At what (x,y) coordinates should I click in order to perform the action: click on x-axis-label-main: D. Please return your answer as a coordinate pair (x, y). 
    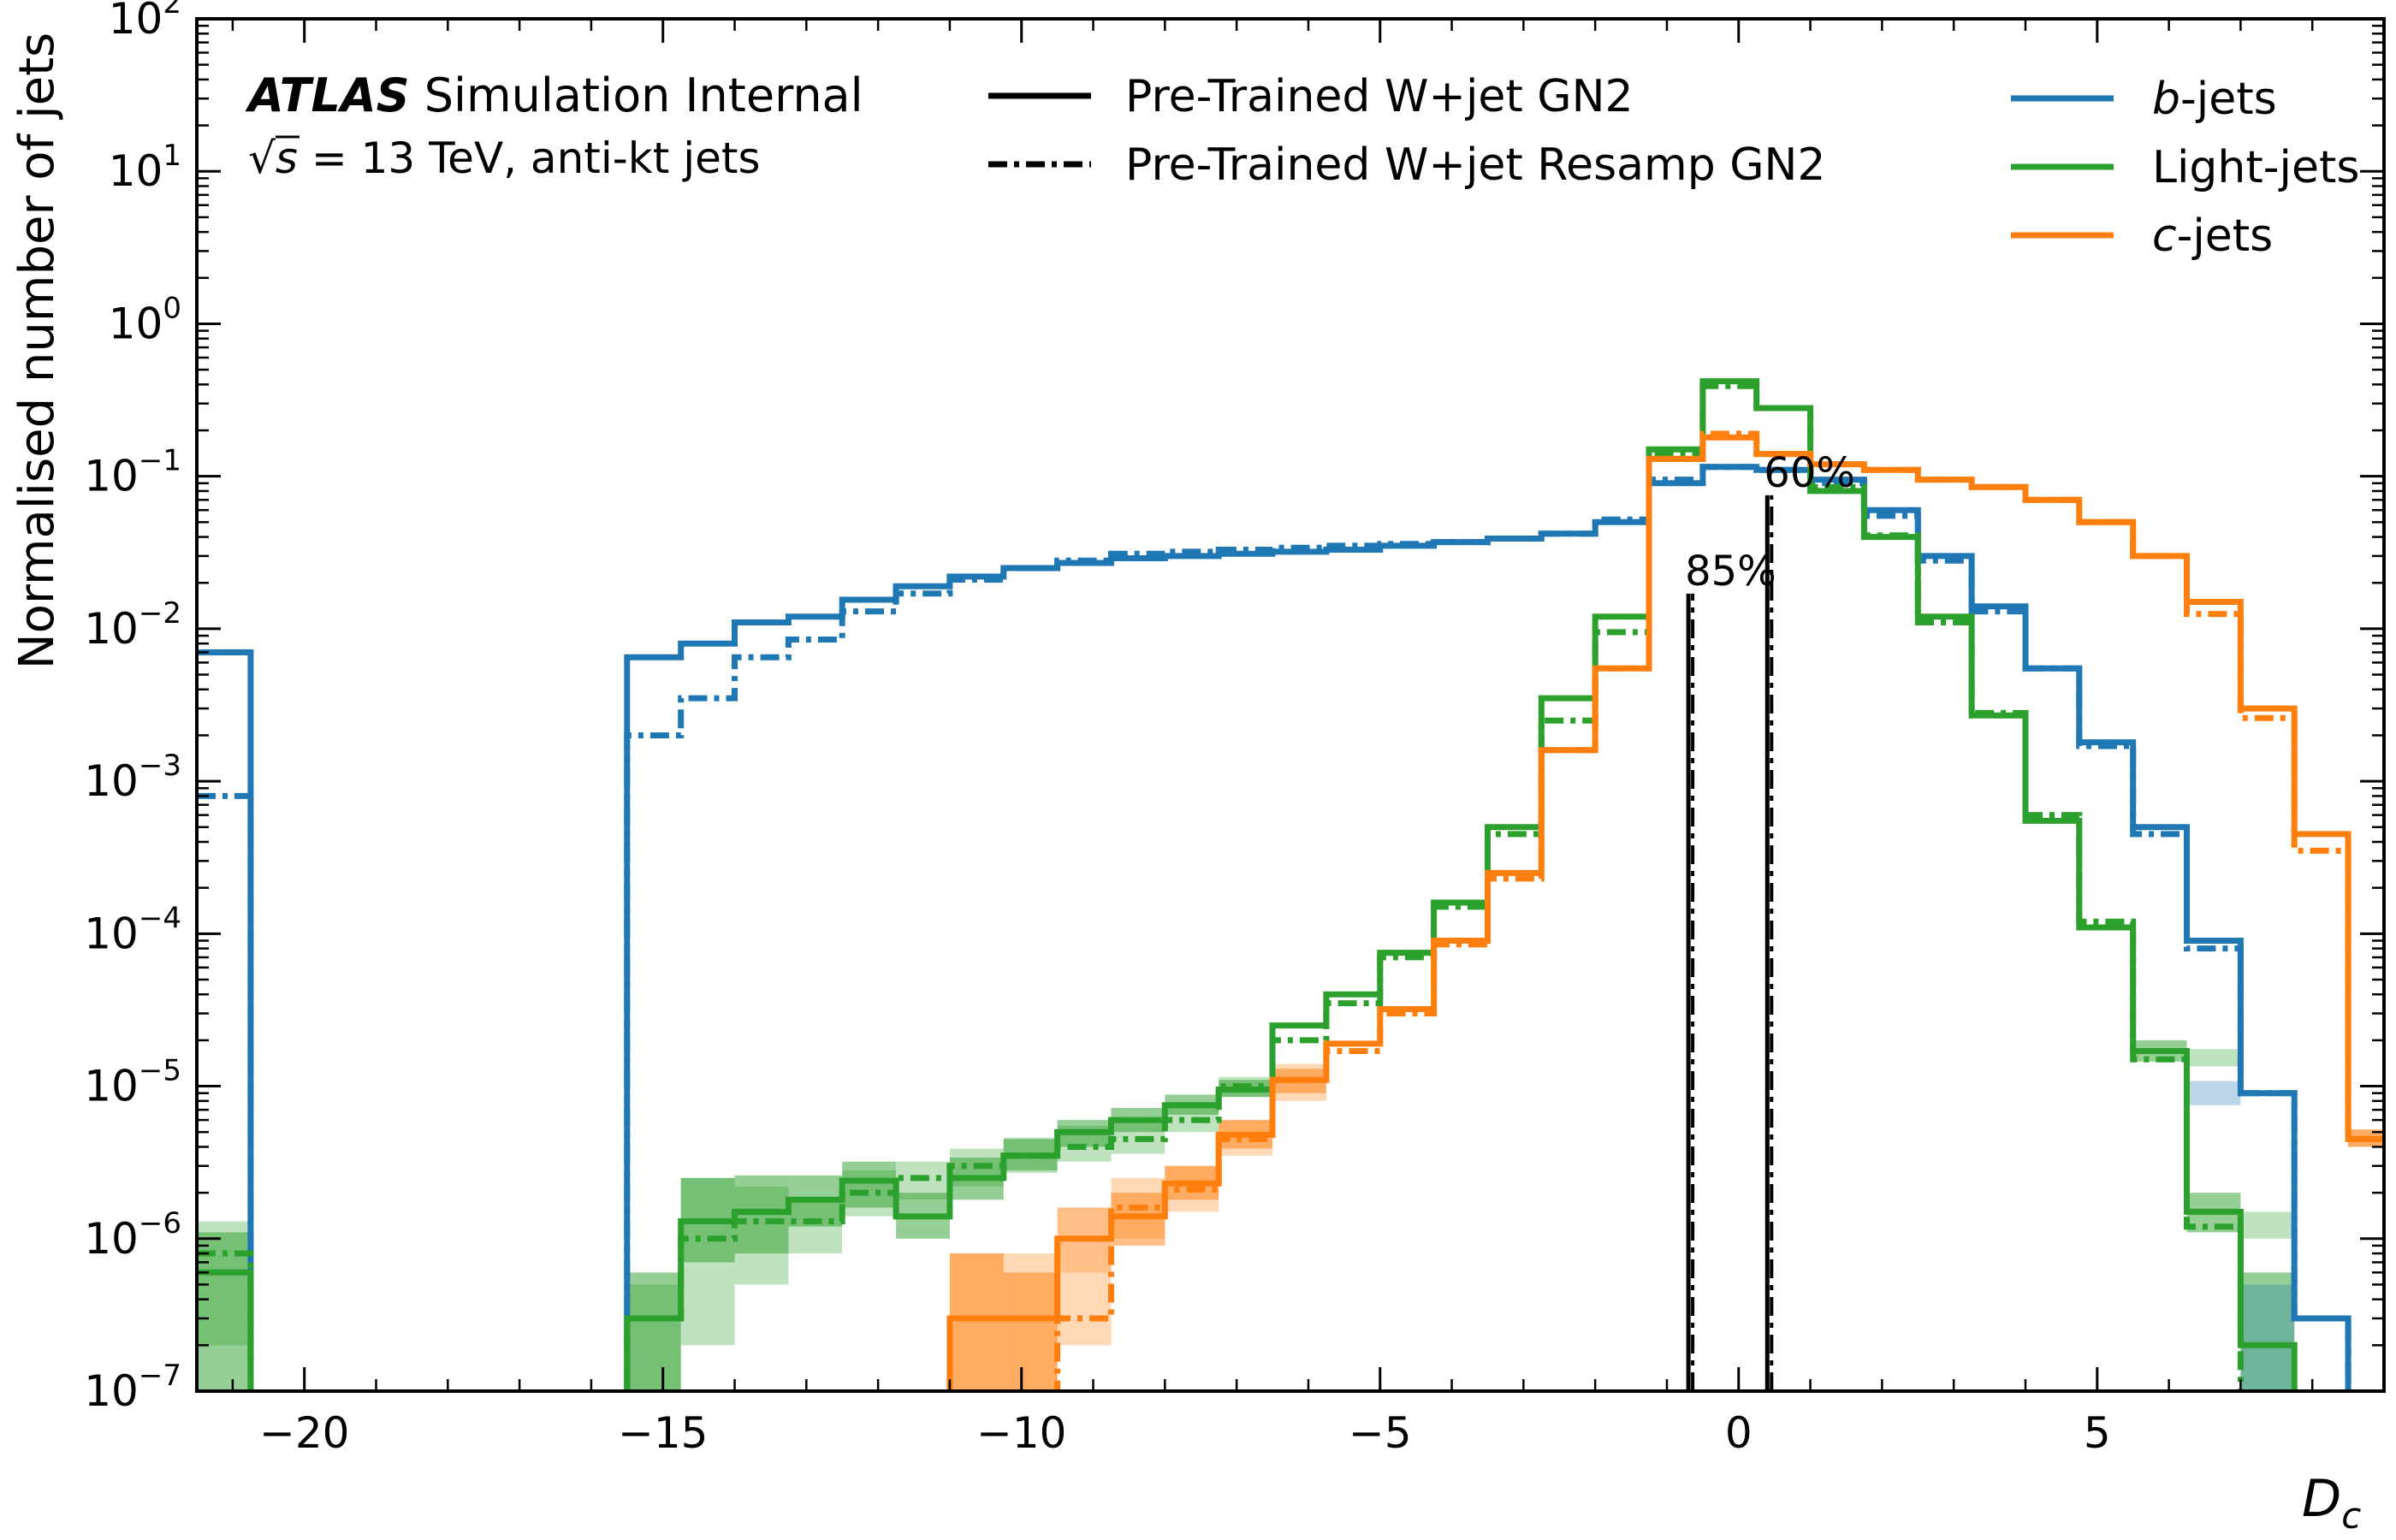
    Looking at the image, I should click on (2321, 1499).